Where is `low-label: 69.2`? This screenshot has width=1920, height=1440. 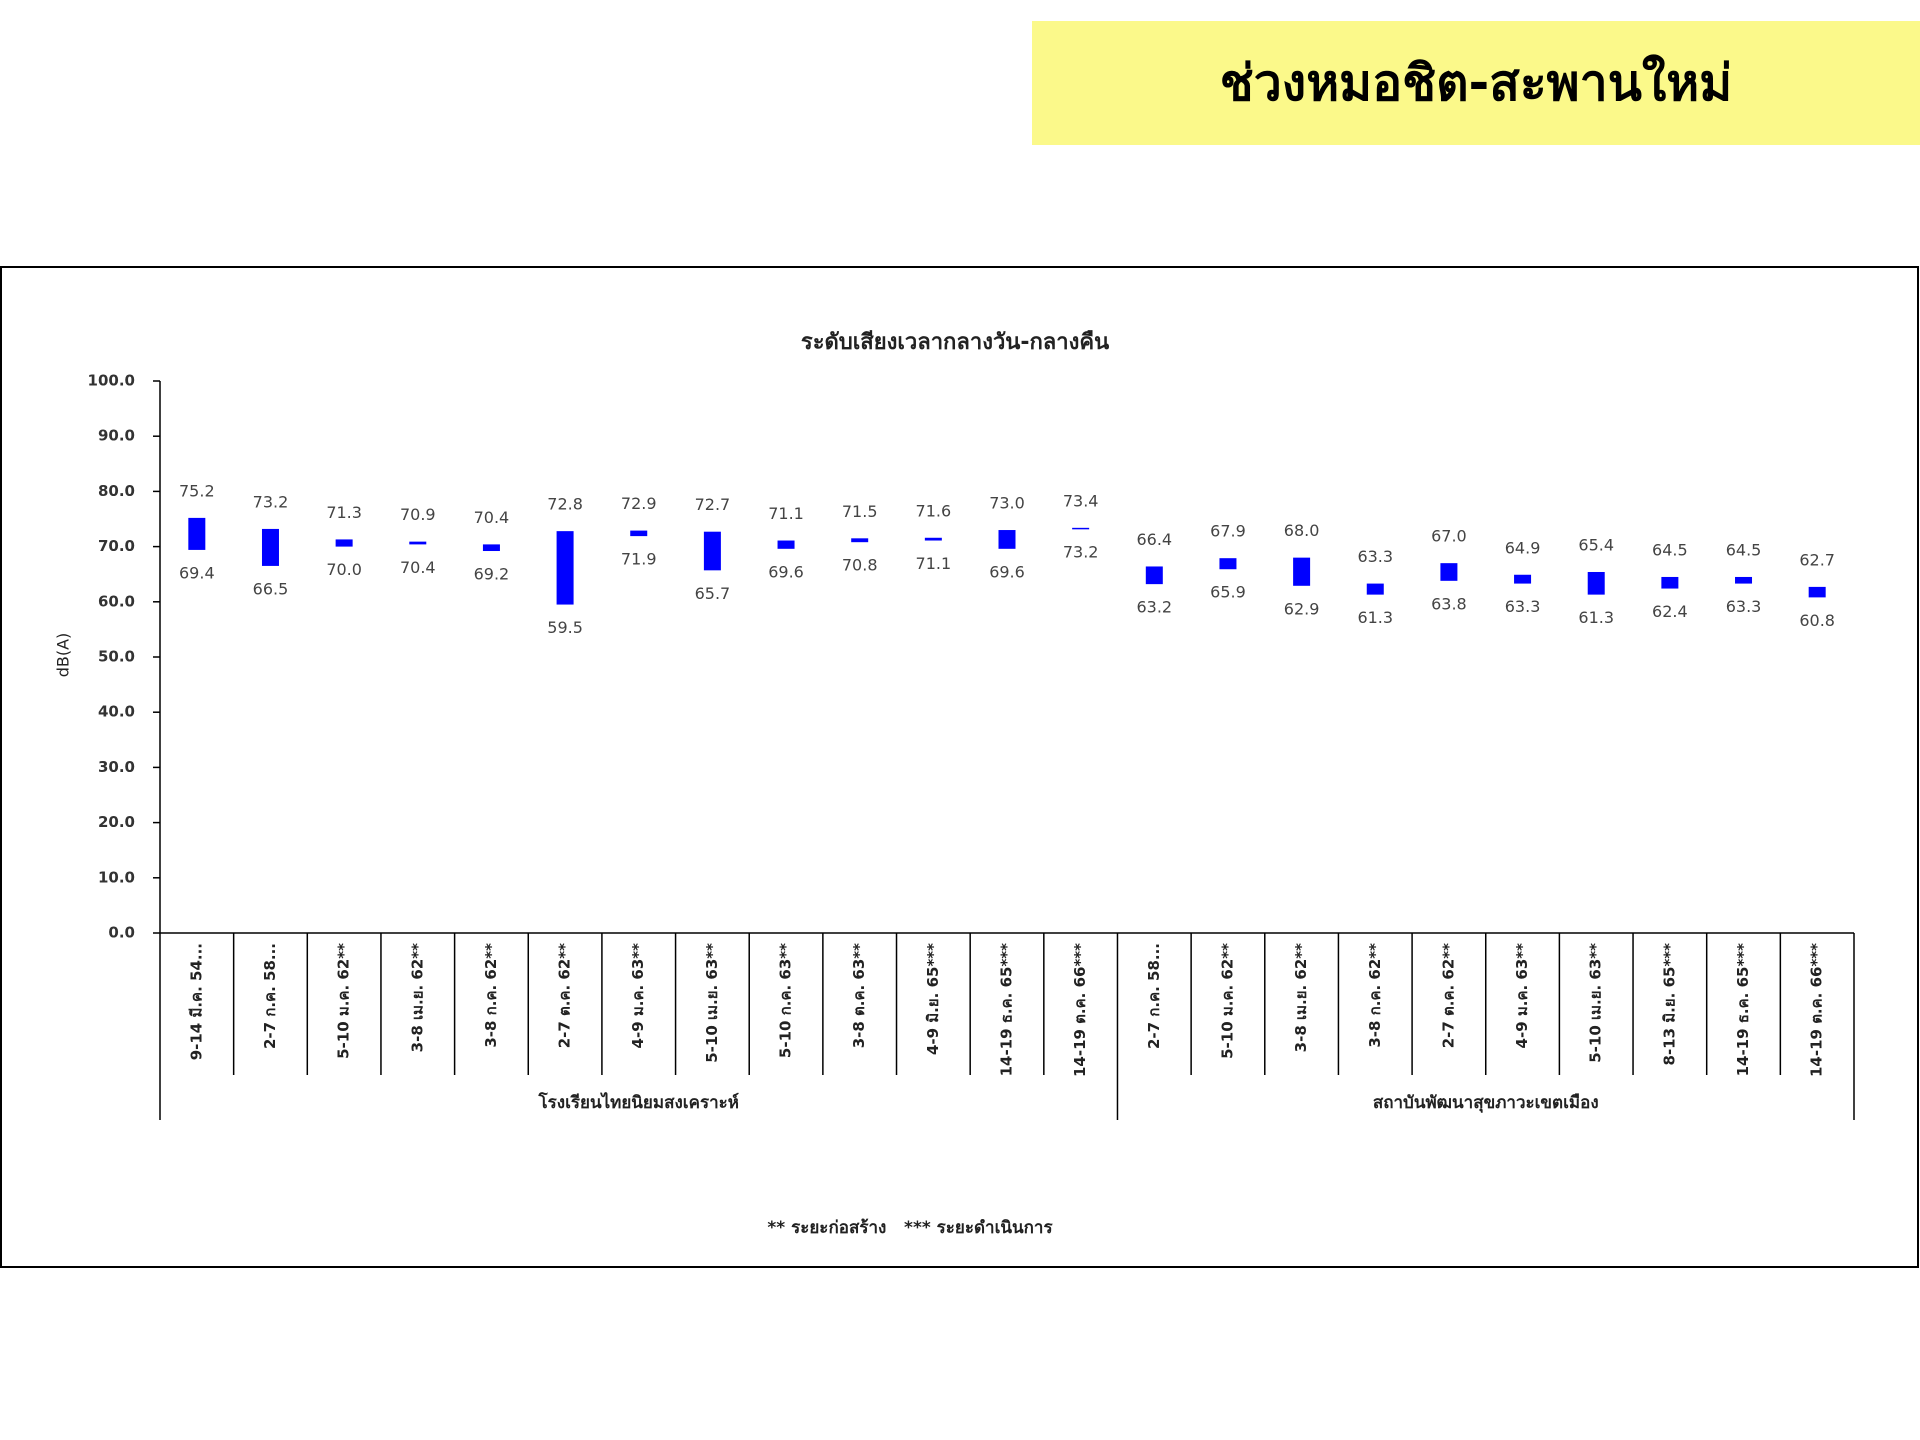 low-label: 69.2 is located at coordinates (492, 574).